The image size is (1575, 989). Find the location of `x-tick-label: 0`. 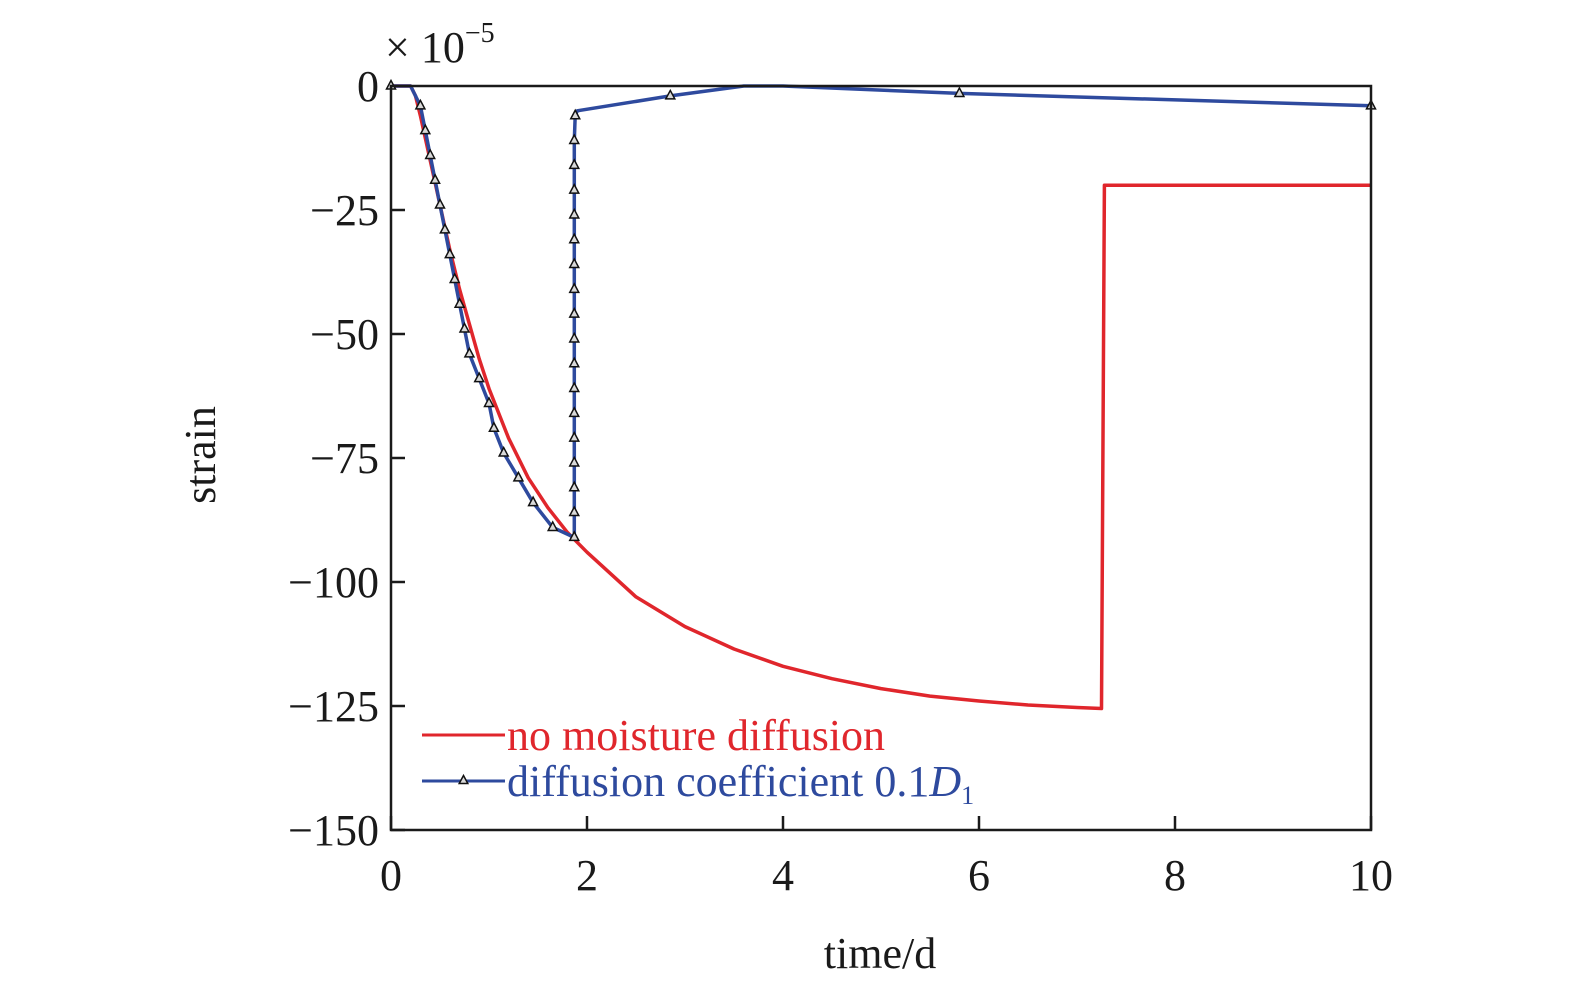

x-tick-label: 0 is located at coordinates (391, 875).